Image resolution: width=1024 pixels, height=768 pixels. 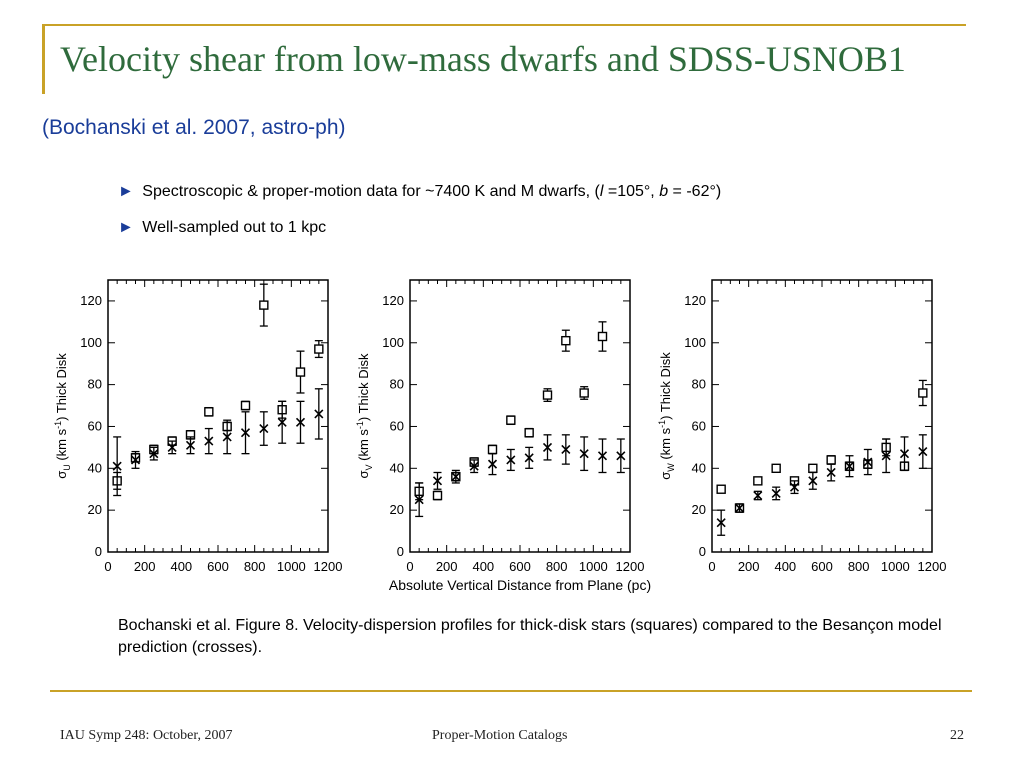 What do you see at coordinates (666, 416) in the screenshot?
I see `y-axis-label: σW (km s-1) Thick Disk` at bounding box center [666, 416].